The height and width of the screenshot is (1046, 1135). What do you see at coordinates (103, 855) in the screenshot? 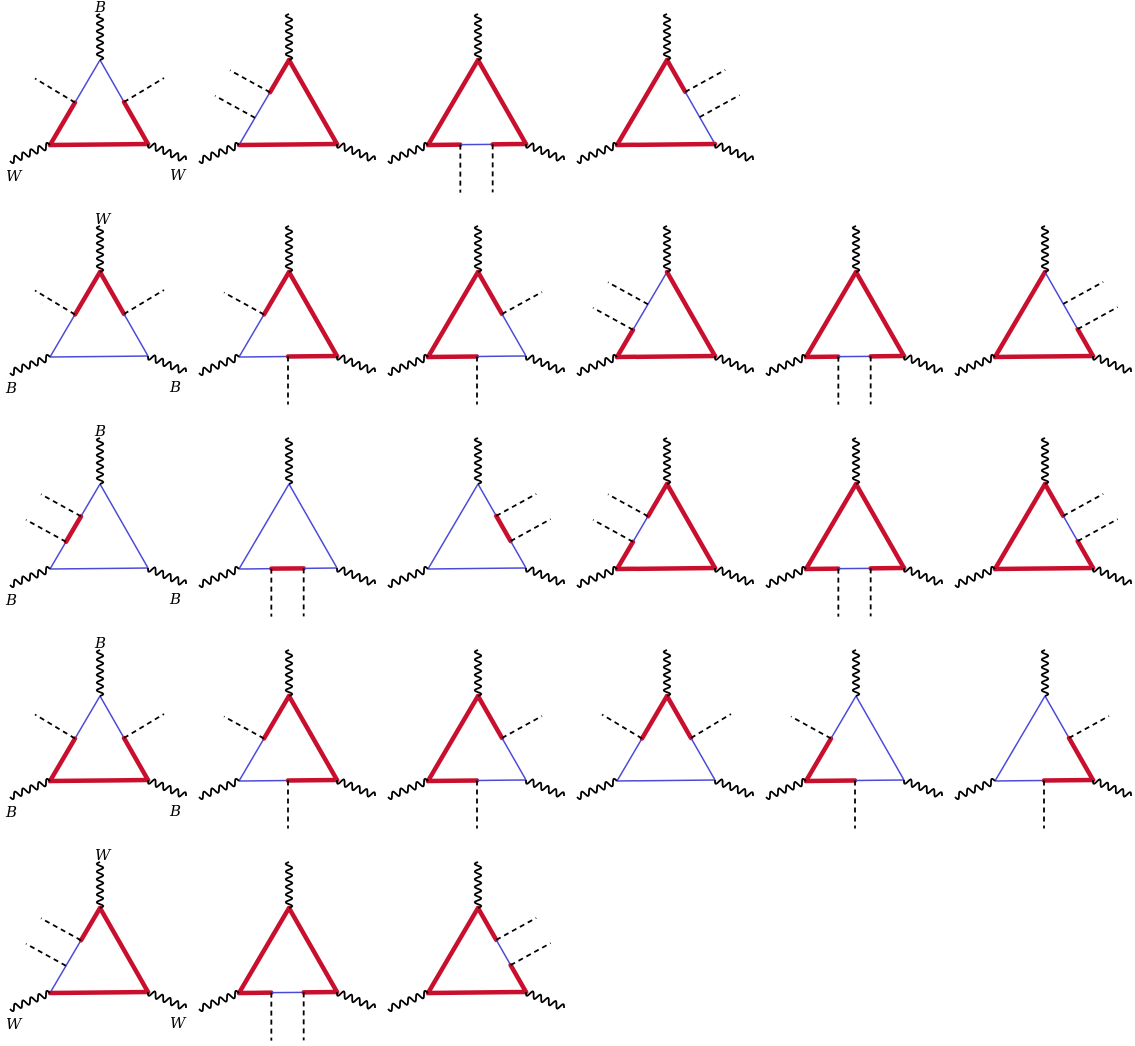
I see `top-boson-label: W` at bounding box center [103, 855].